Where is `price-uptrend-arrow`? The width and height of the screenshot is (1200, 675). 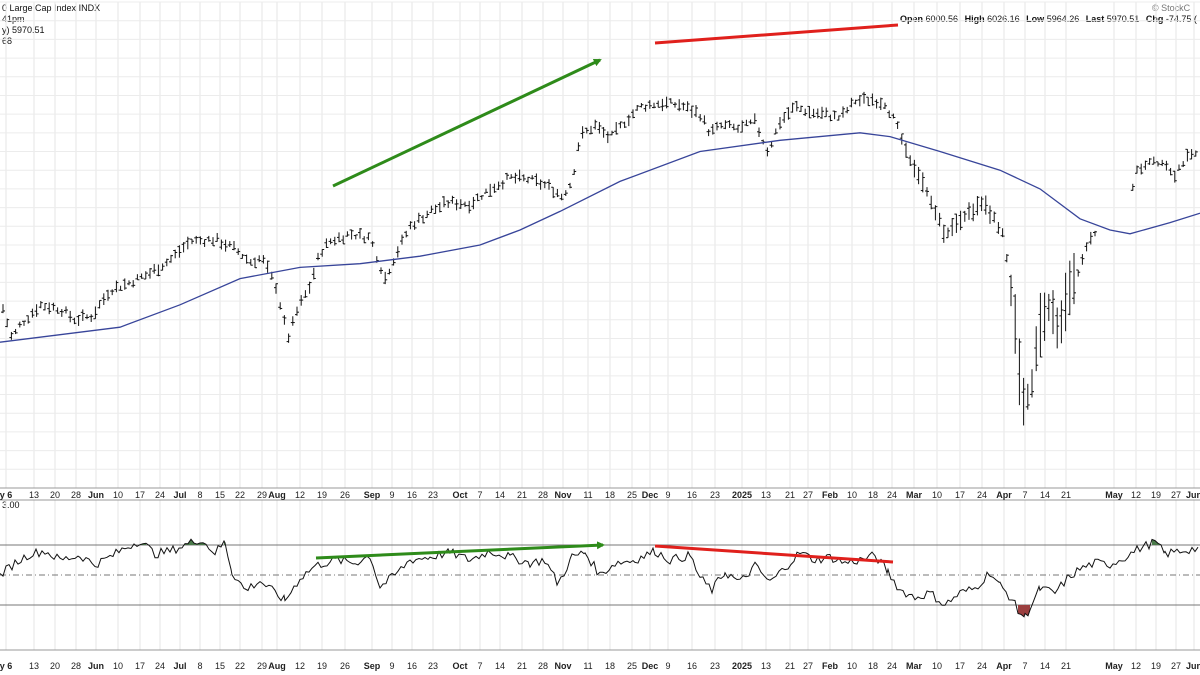
price-uptrend-arrow is located at coordinates (467, 123).